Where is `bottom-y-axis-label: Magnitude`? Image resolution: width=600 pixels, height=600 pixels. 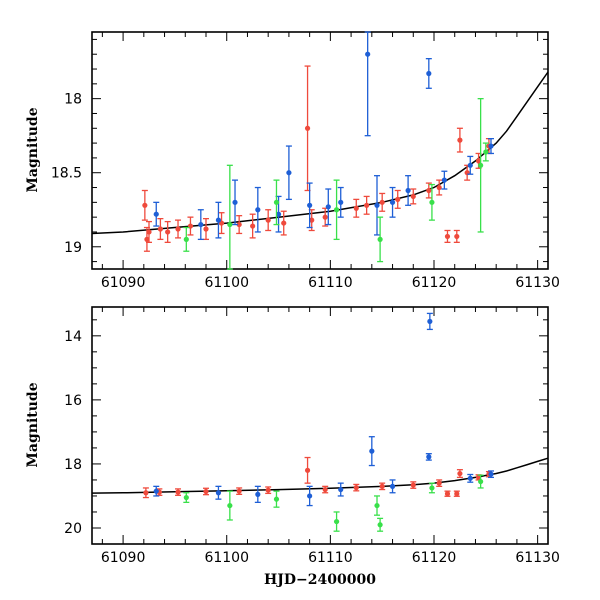
bottom-y-axis-label: Magnitude is located at coordinates (33, 424).